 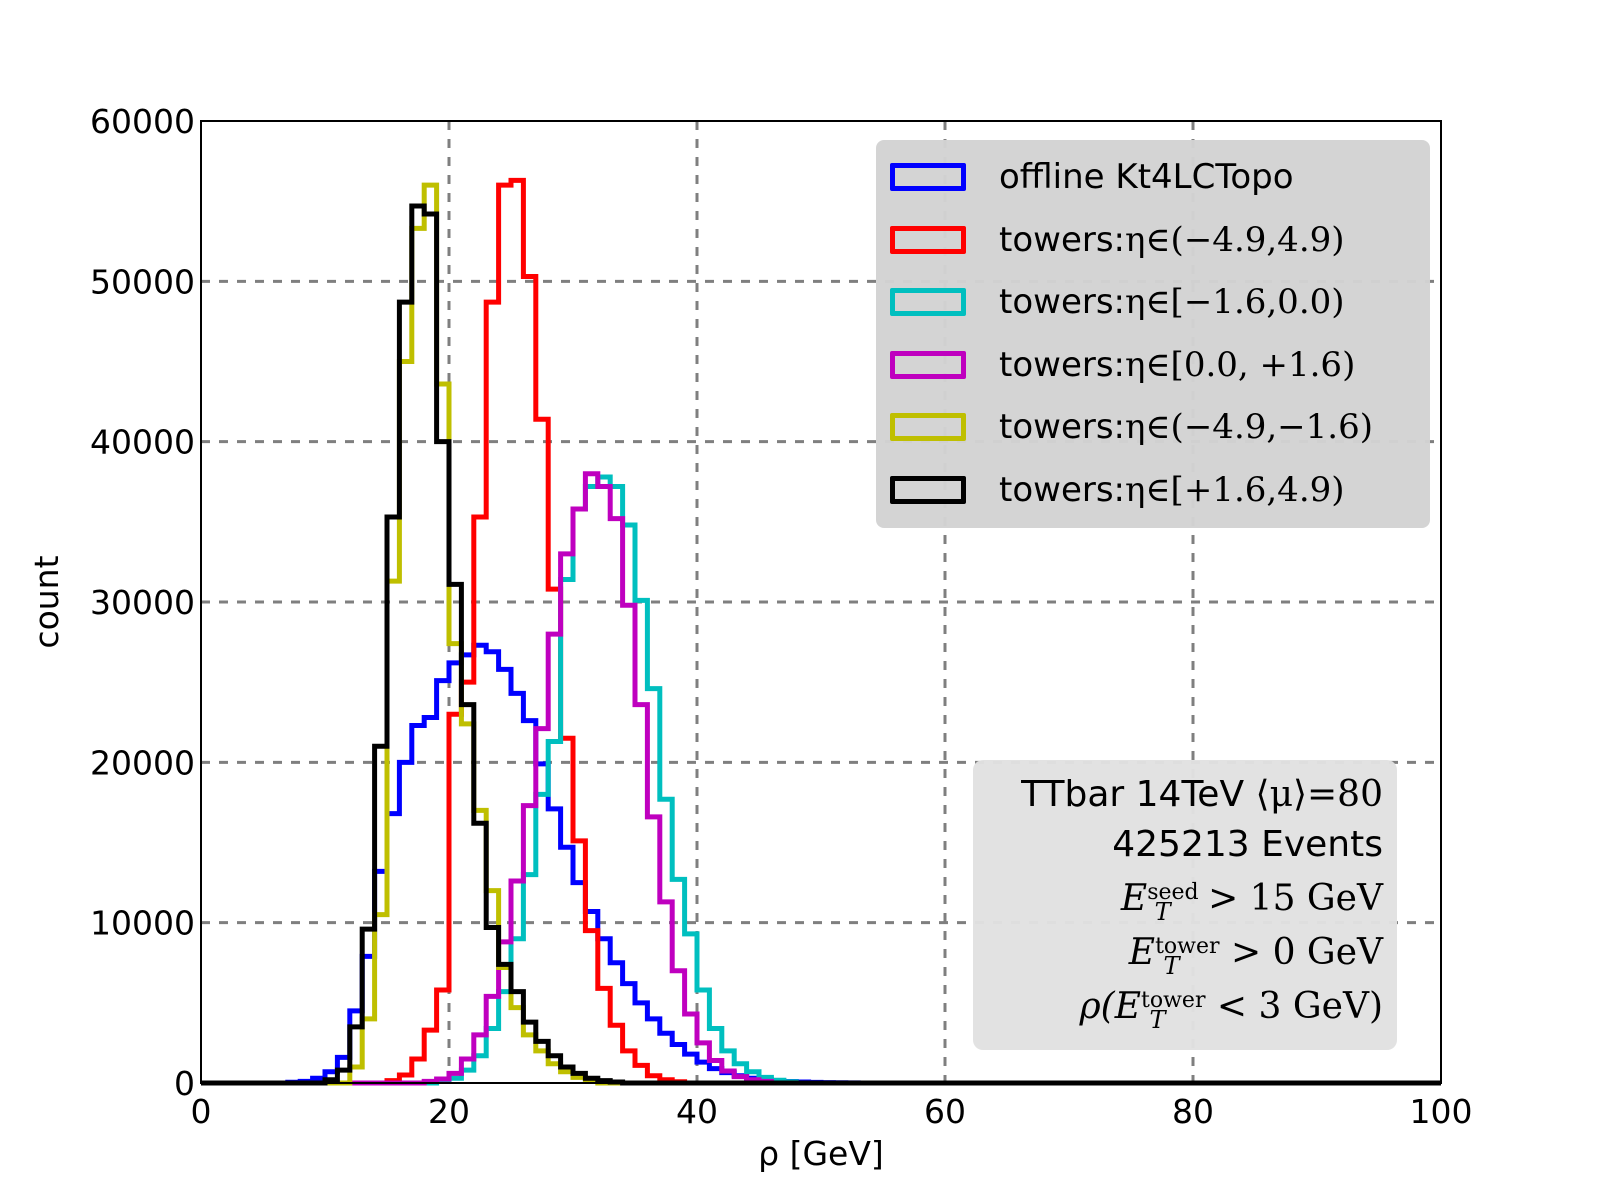 I want to click on legend-item: towers: η∈[+1.6,4.9), so click(x=1117, y=490).